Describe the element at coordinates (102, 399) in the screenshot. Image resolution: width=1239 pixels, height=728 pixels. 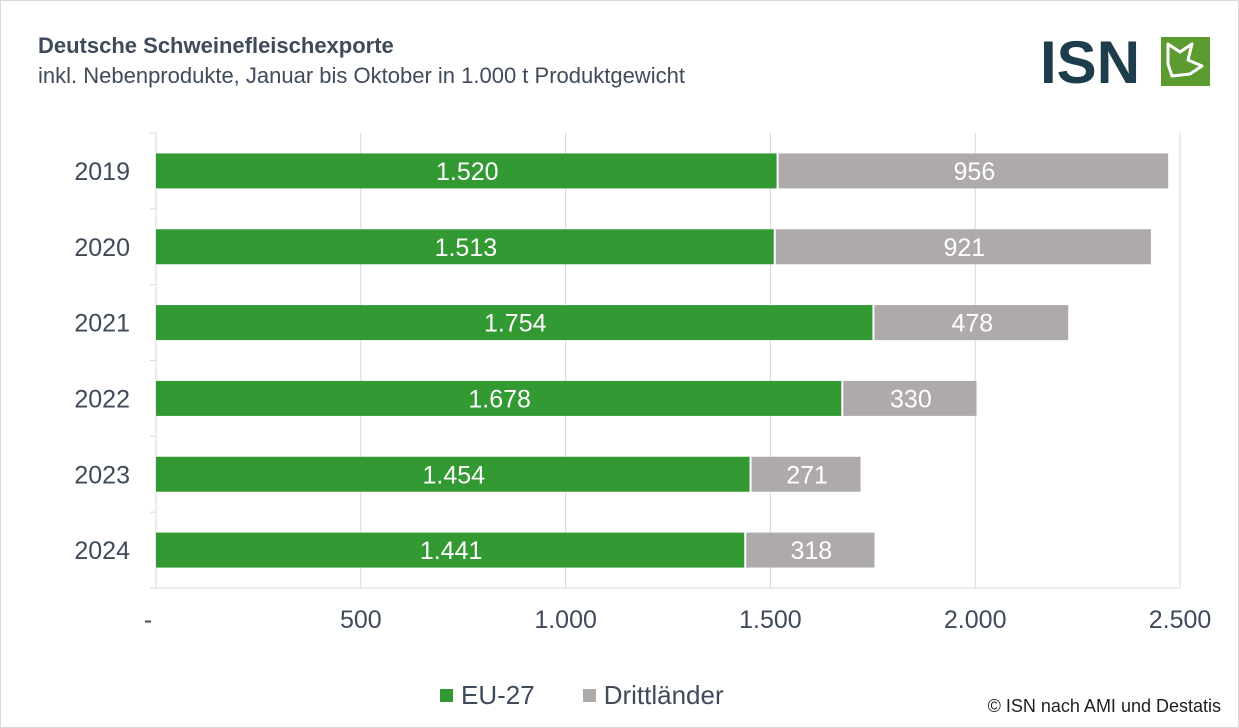
I see `category-label-2022: 2022` at that location.